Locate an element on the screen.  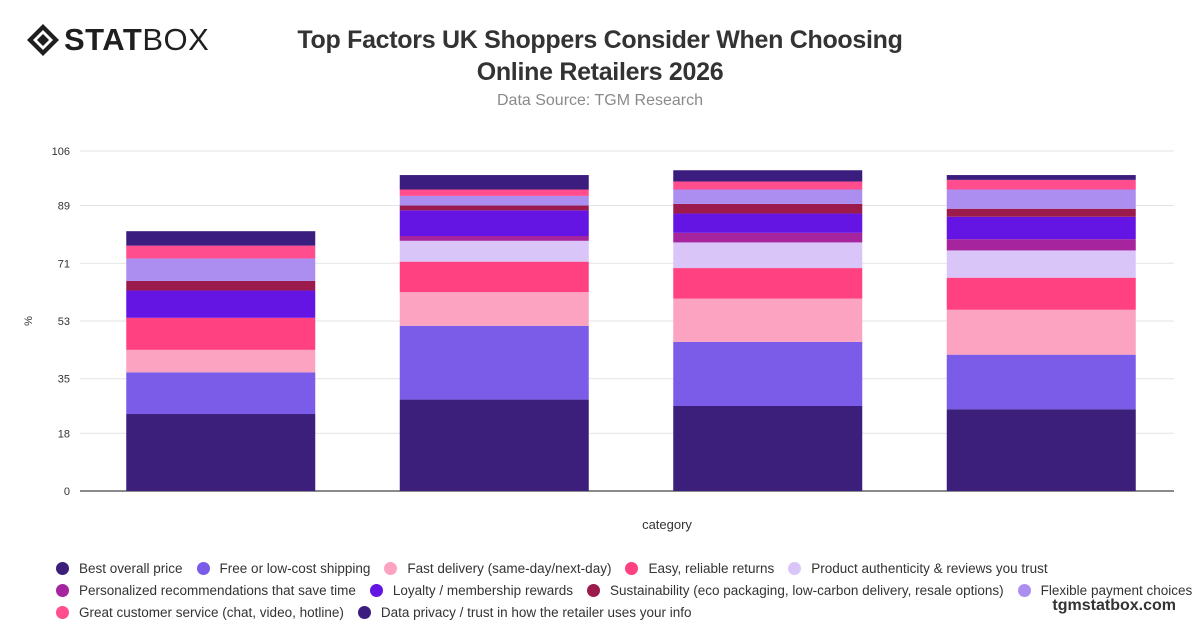
legend-item: Best overall price is located at coordinates (119, 568).